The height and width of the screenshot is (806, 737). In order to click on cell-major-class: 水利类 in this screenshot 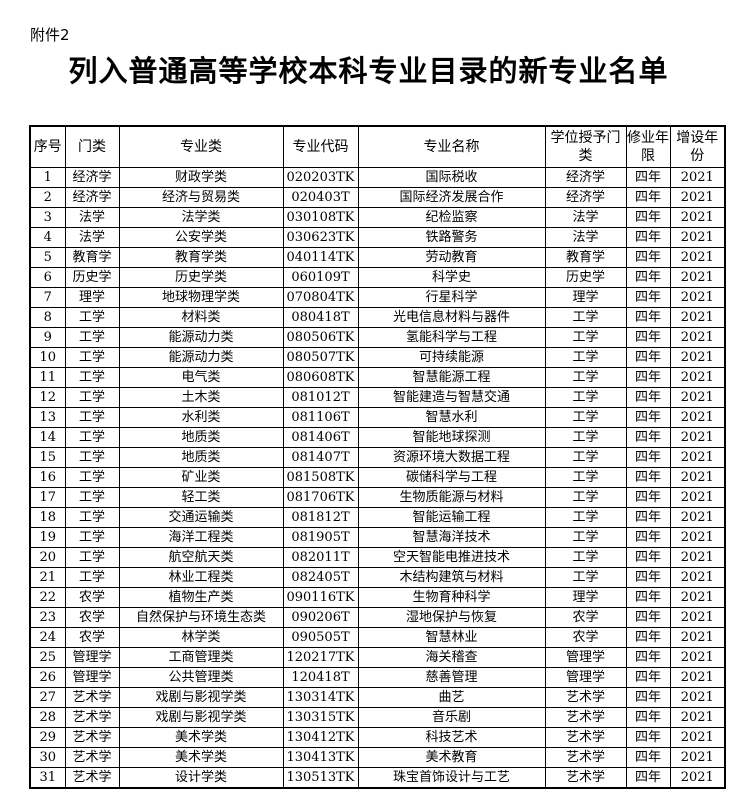, I will do `click(201, 417)`.